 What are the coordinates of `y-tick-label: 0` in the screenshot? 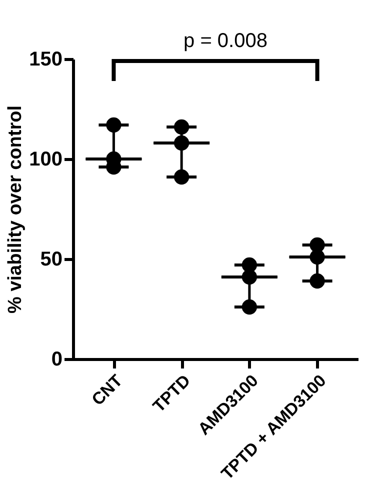 It's located at (56, 359).